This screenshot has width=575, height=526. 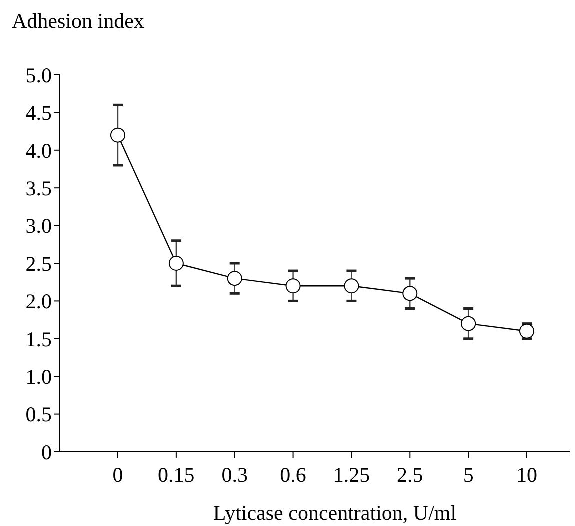 I want to click on y-tick-label: 4.5, so click(x=39, y=113).